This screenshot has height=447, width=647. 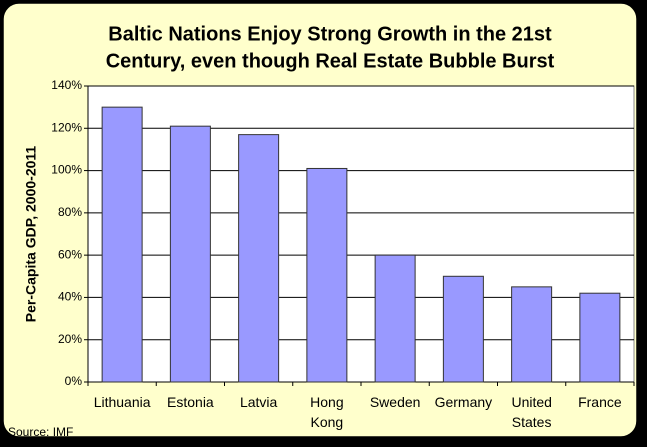 I want to click on x-tick-label: Sweden, so click(x=395, y=402).